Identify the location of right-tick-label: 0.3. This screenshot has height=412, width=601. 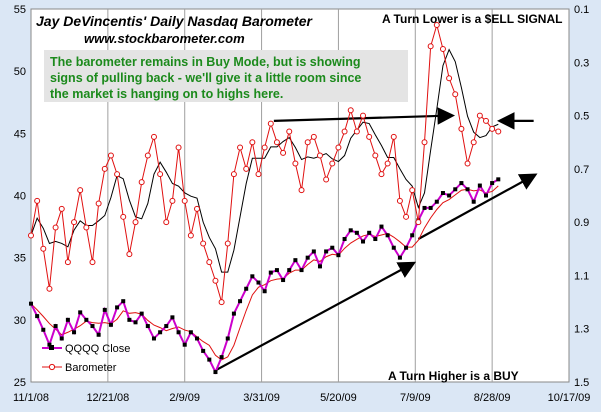
(581, 63).